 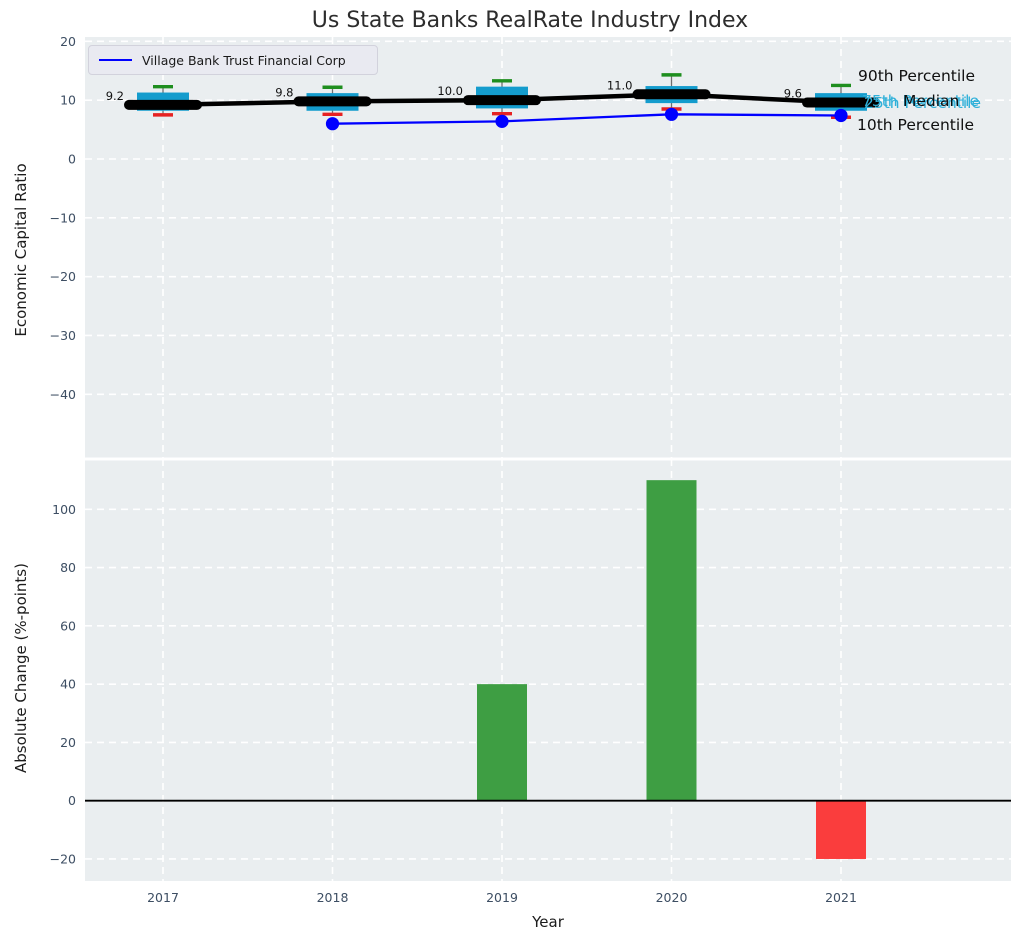 What do you see at coordinates (620, 85) in the screenshot?
I see `median-value-label: 11.0` at bounding box center [620, 85].